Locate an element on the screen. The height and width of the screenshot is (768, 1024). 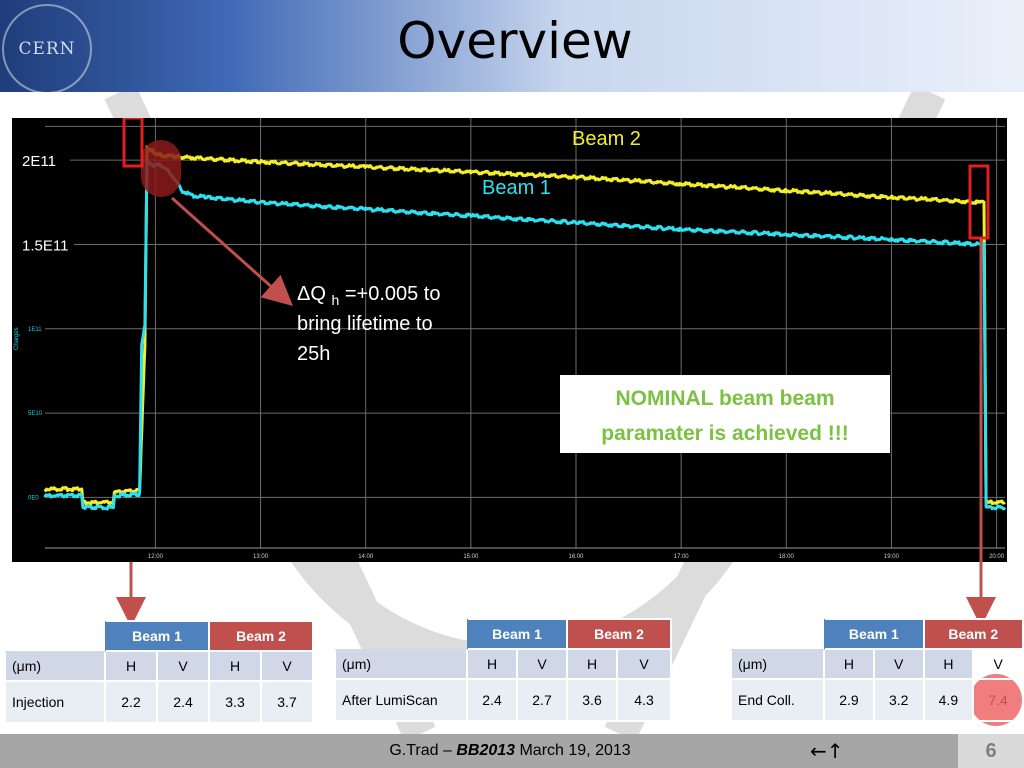
value-beam1-h: 2.4 is located at coordinates (492, 700).